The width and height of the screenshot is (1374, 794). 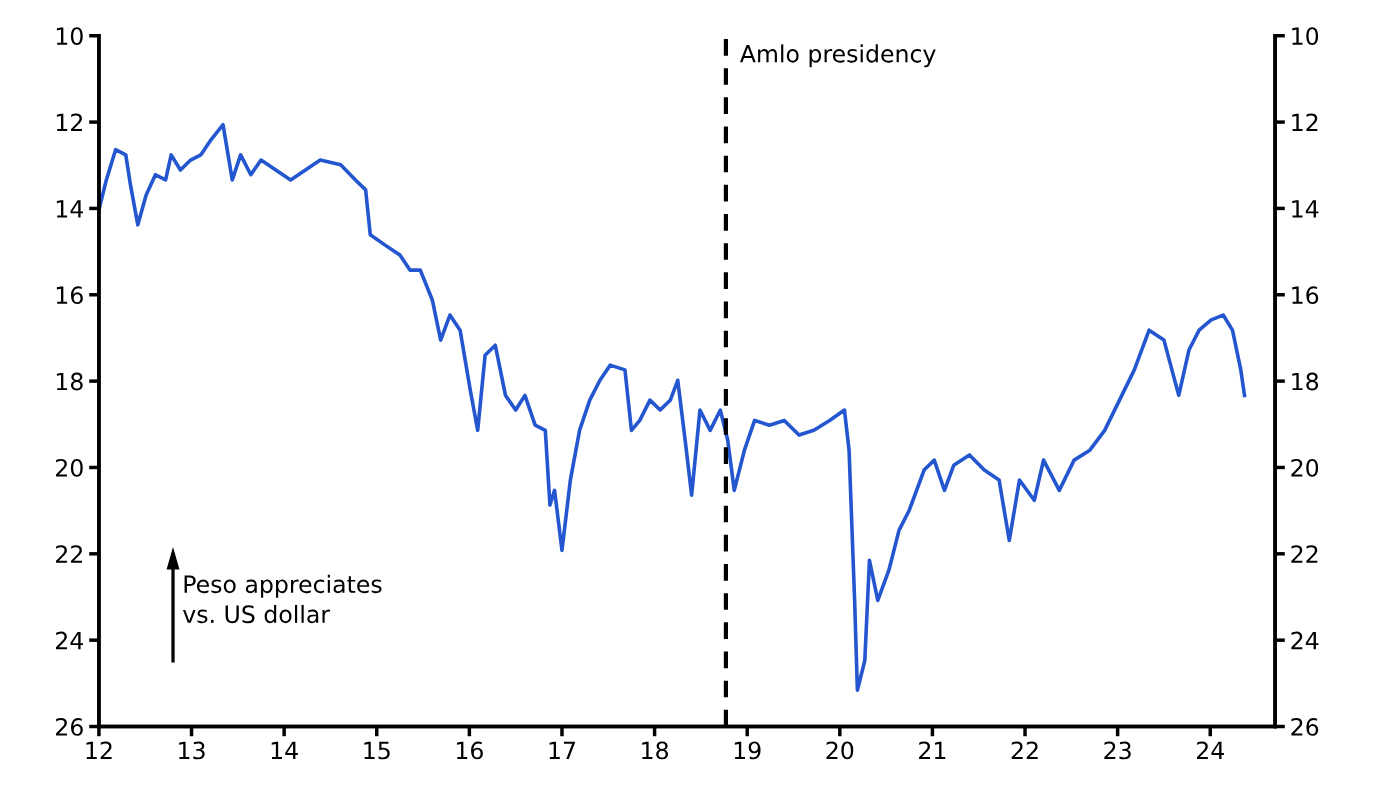 I want to click on y2-tick-label: 18, so click(x=1305, y=381).